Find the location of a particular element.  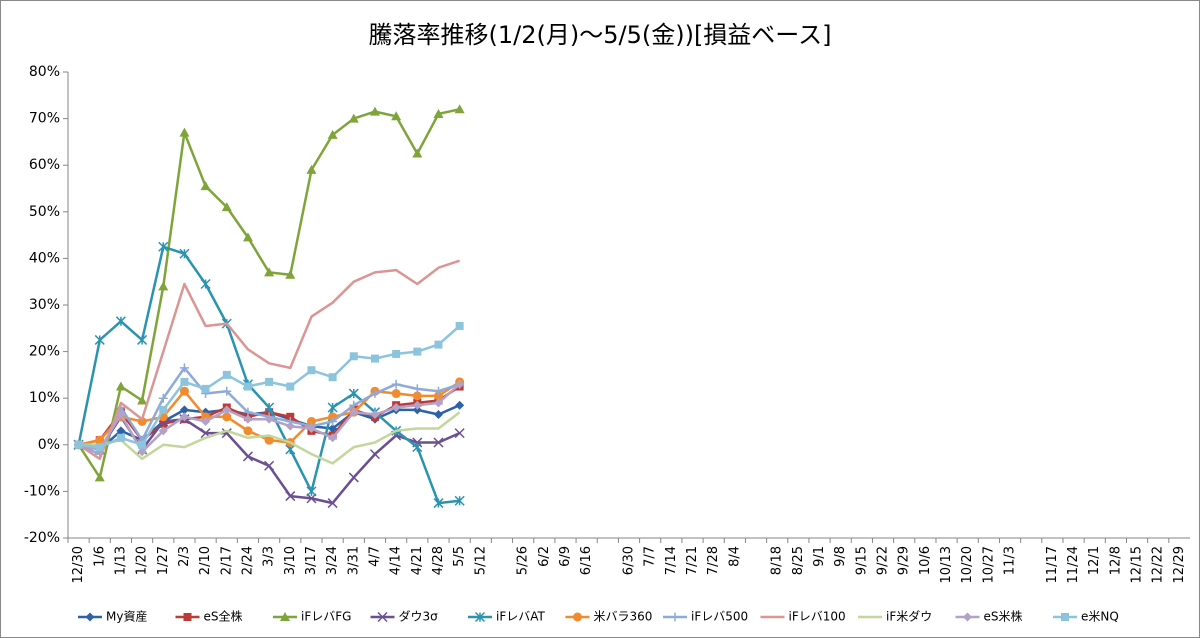

x-tick-label: 1/13 is located at coordinates (120, 560).